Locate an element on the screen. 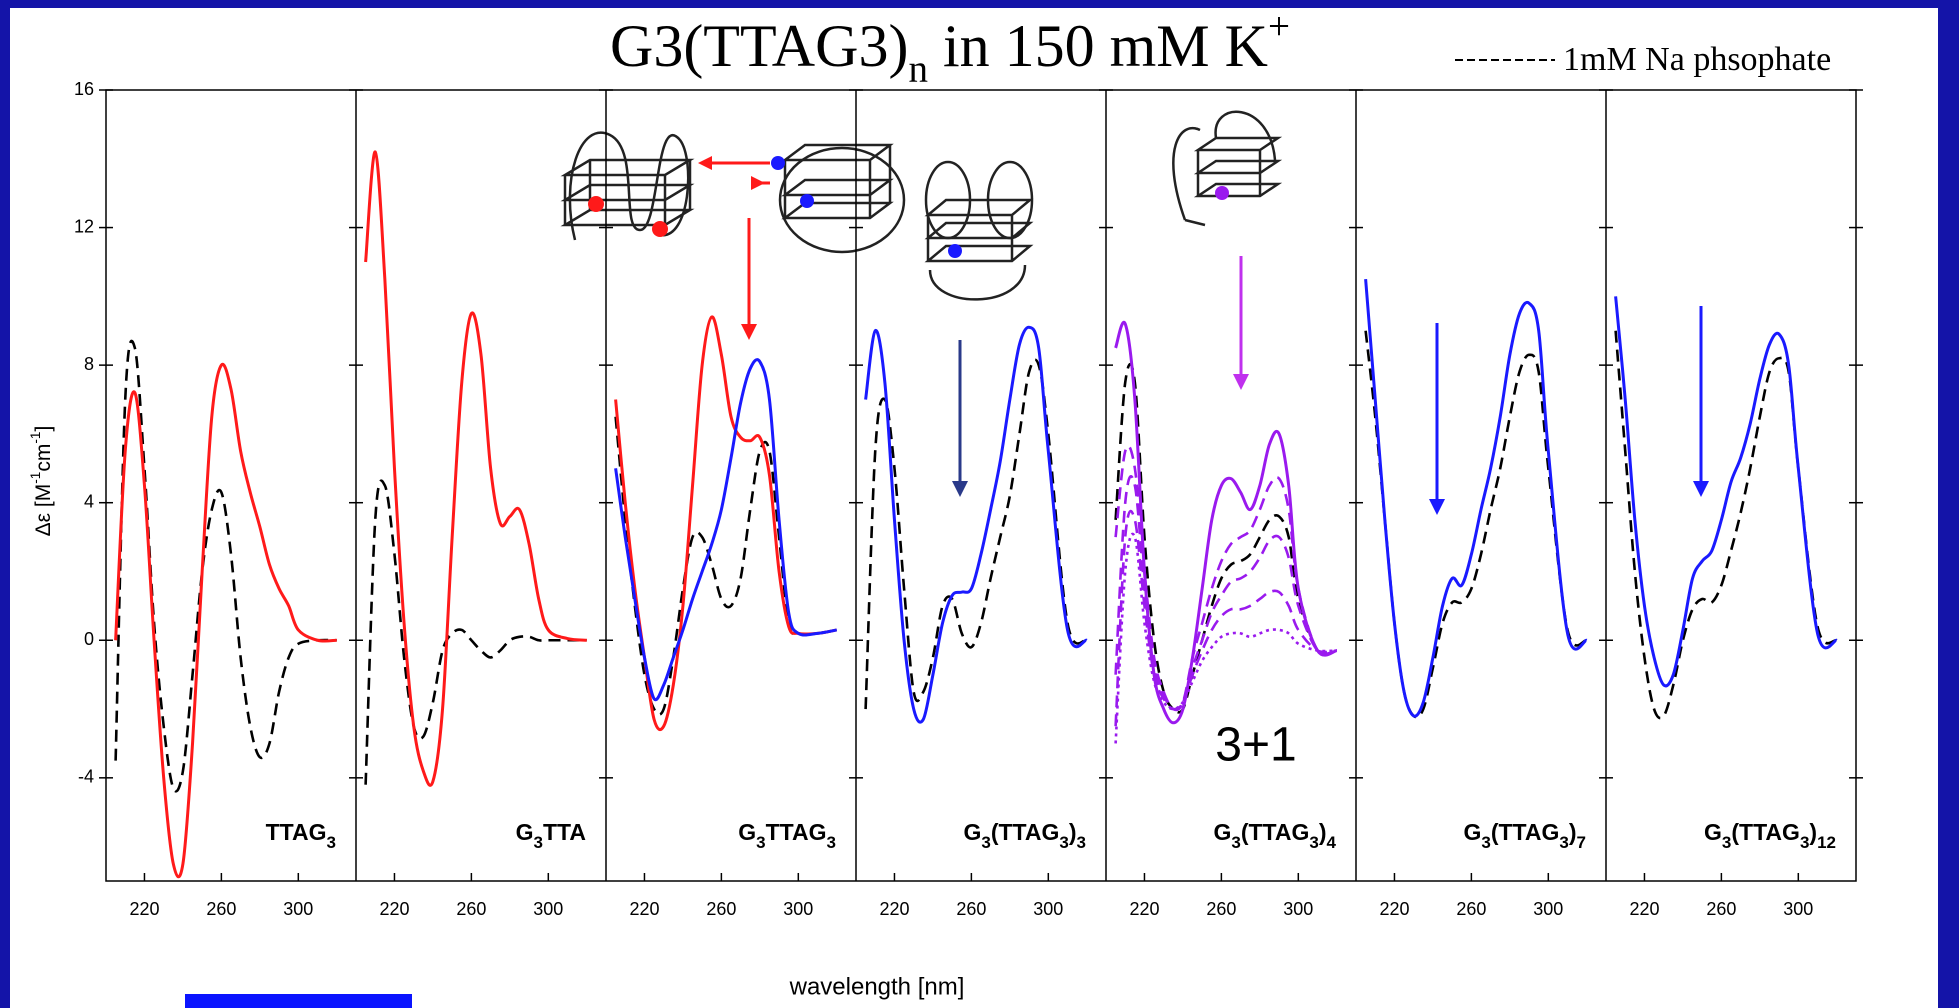 The width and height of the screenshot is (1959, 1008). text-part: + is located at coordinates (1279, 26).